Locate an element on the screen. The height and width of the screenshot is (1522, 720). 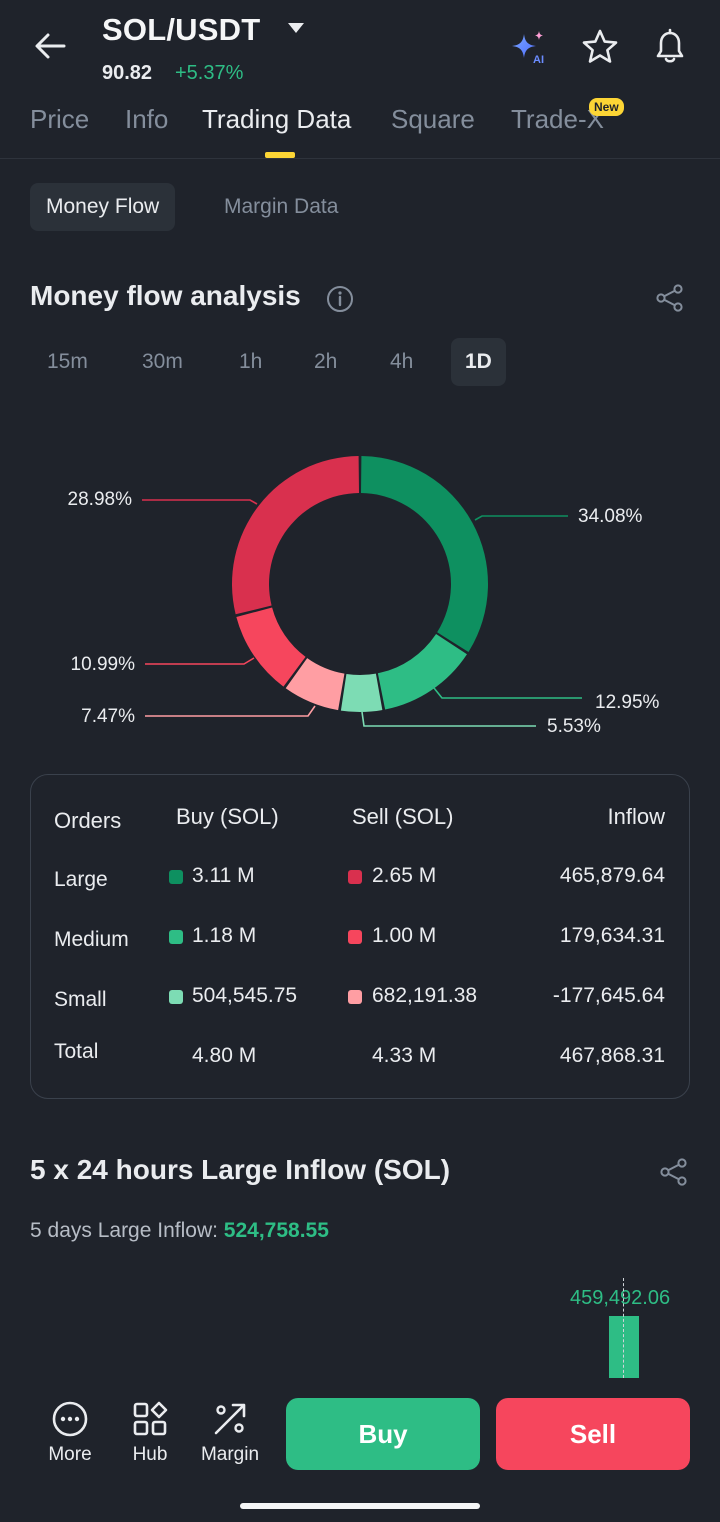
price-change: +5.37% is located at coordinates (209, 73).